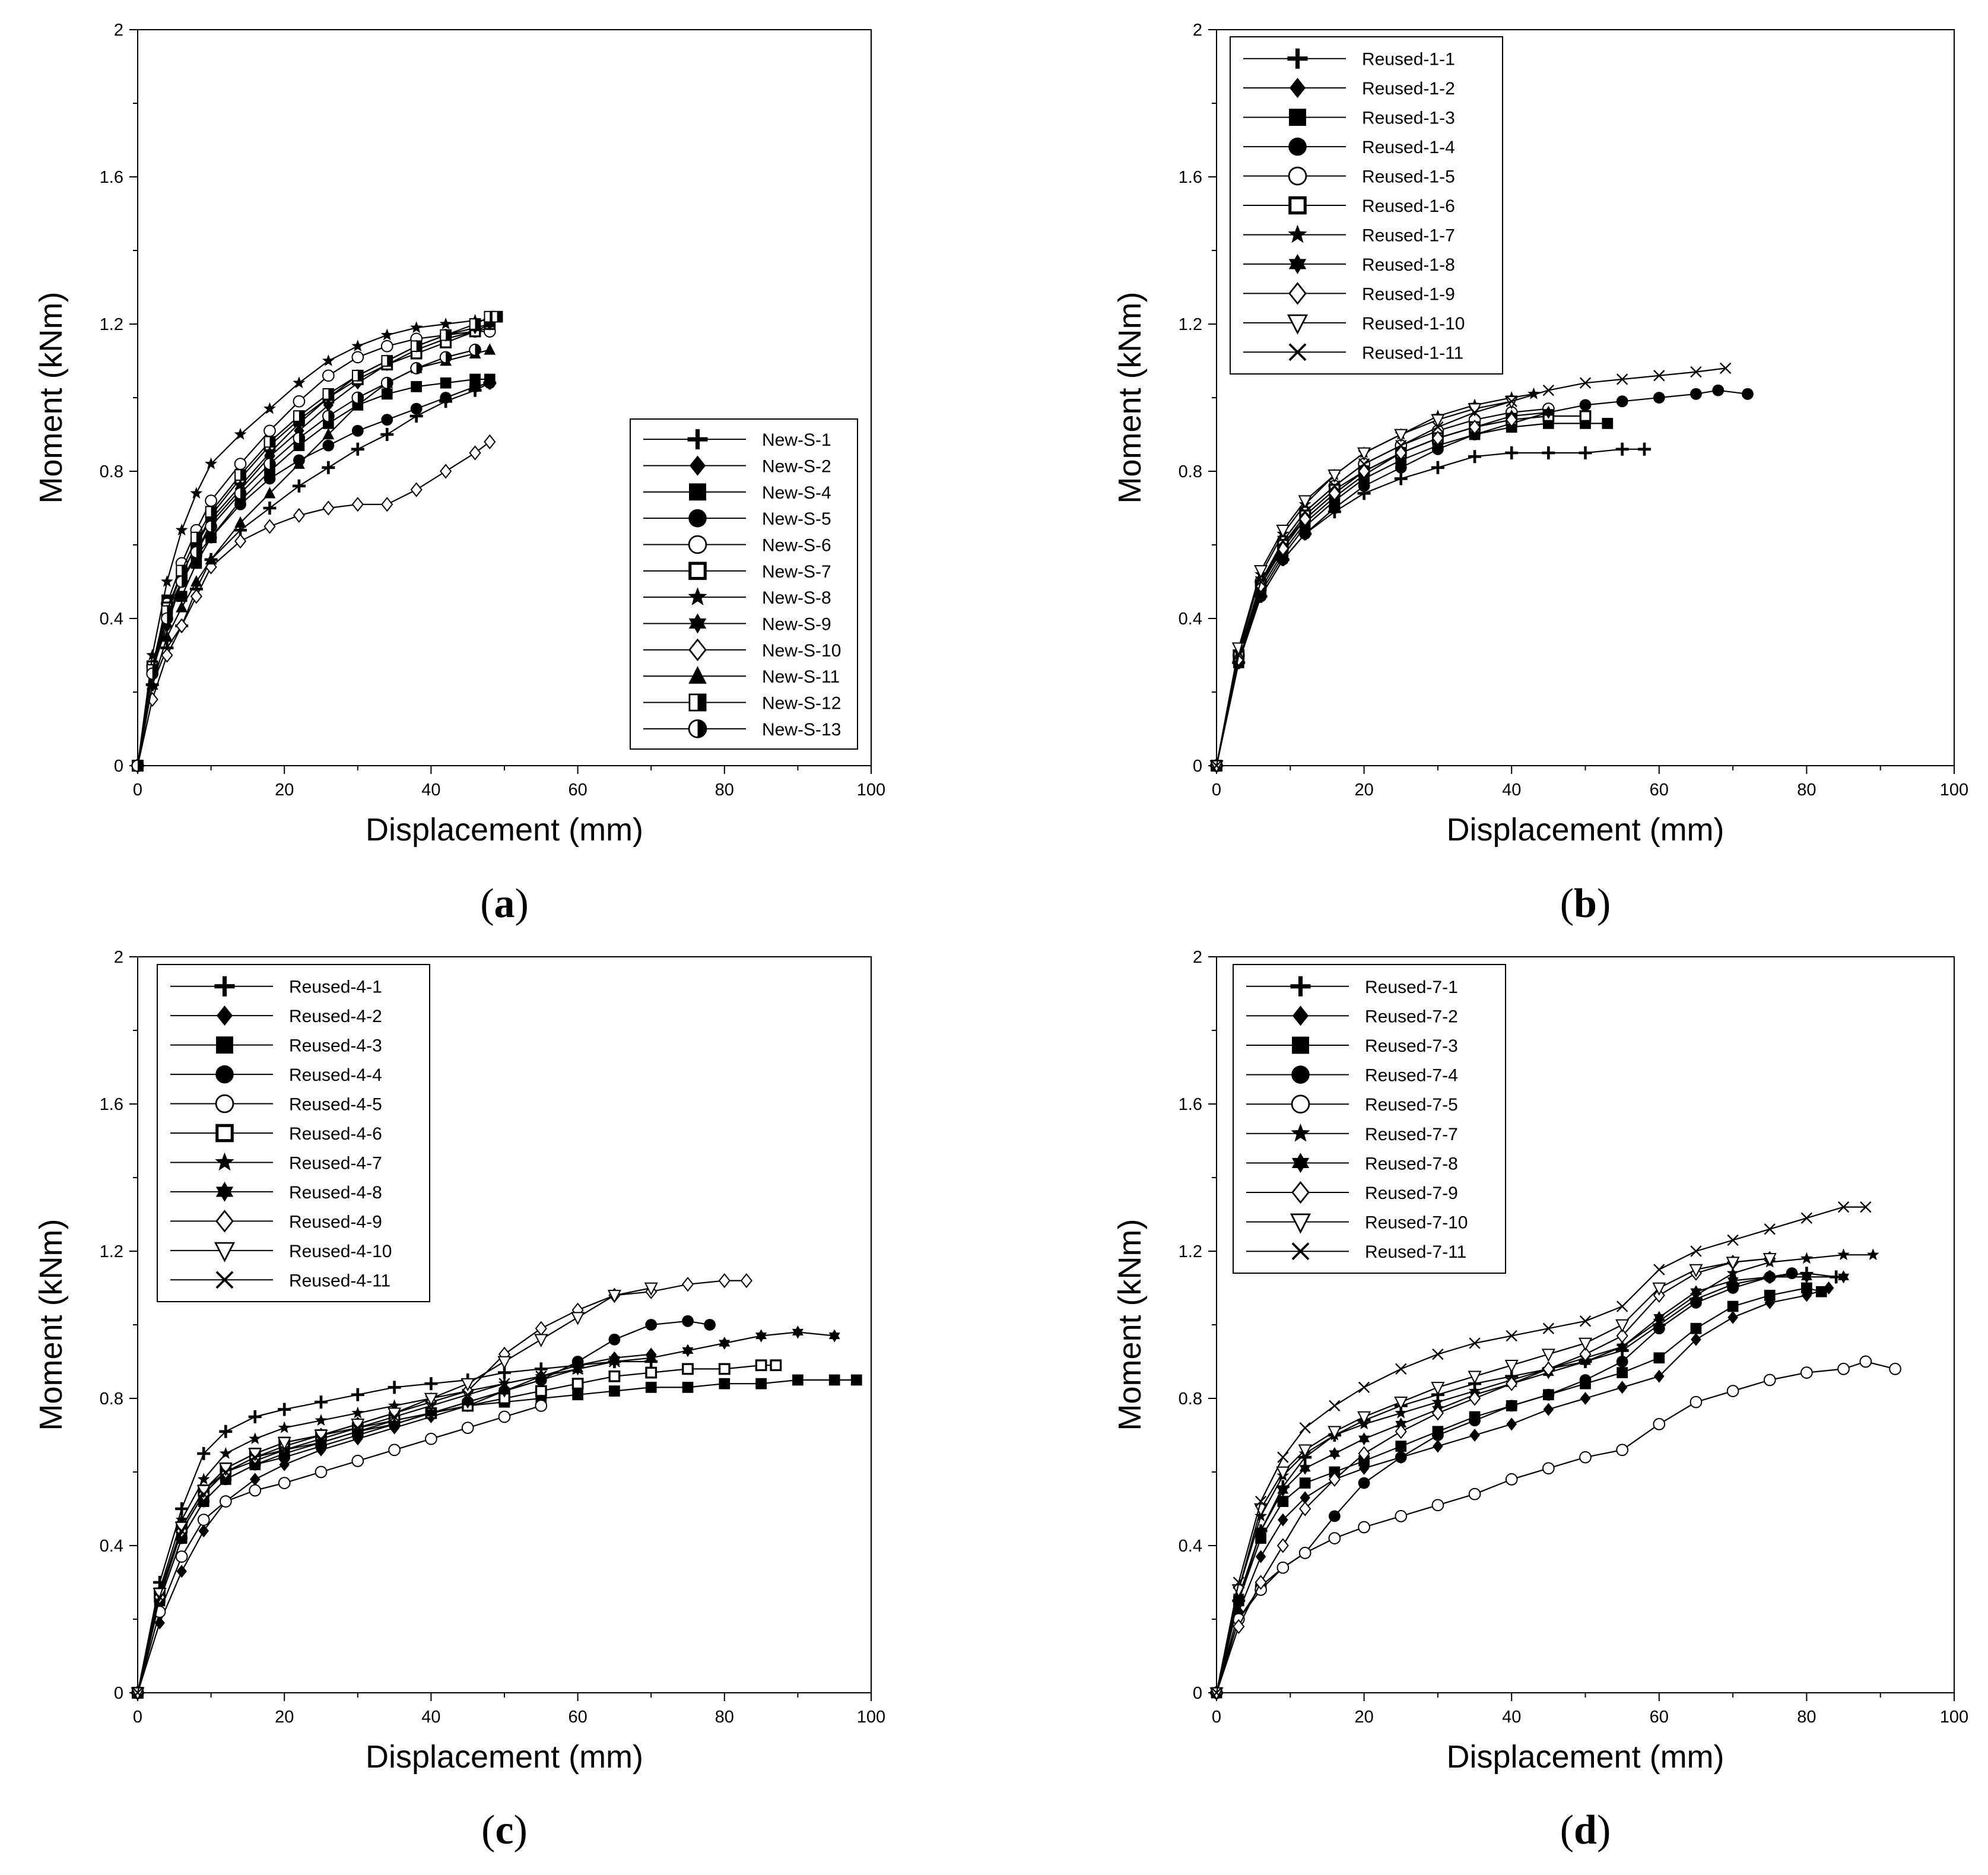 Image resolution: width=1988 pixels, height=1875 pixels. Describe the element at coordinates (1409, 89) in the screenshot. I see `legend-label: Reused-1-2` at that location.